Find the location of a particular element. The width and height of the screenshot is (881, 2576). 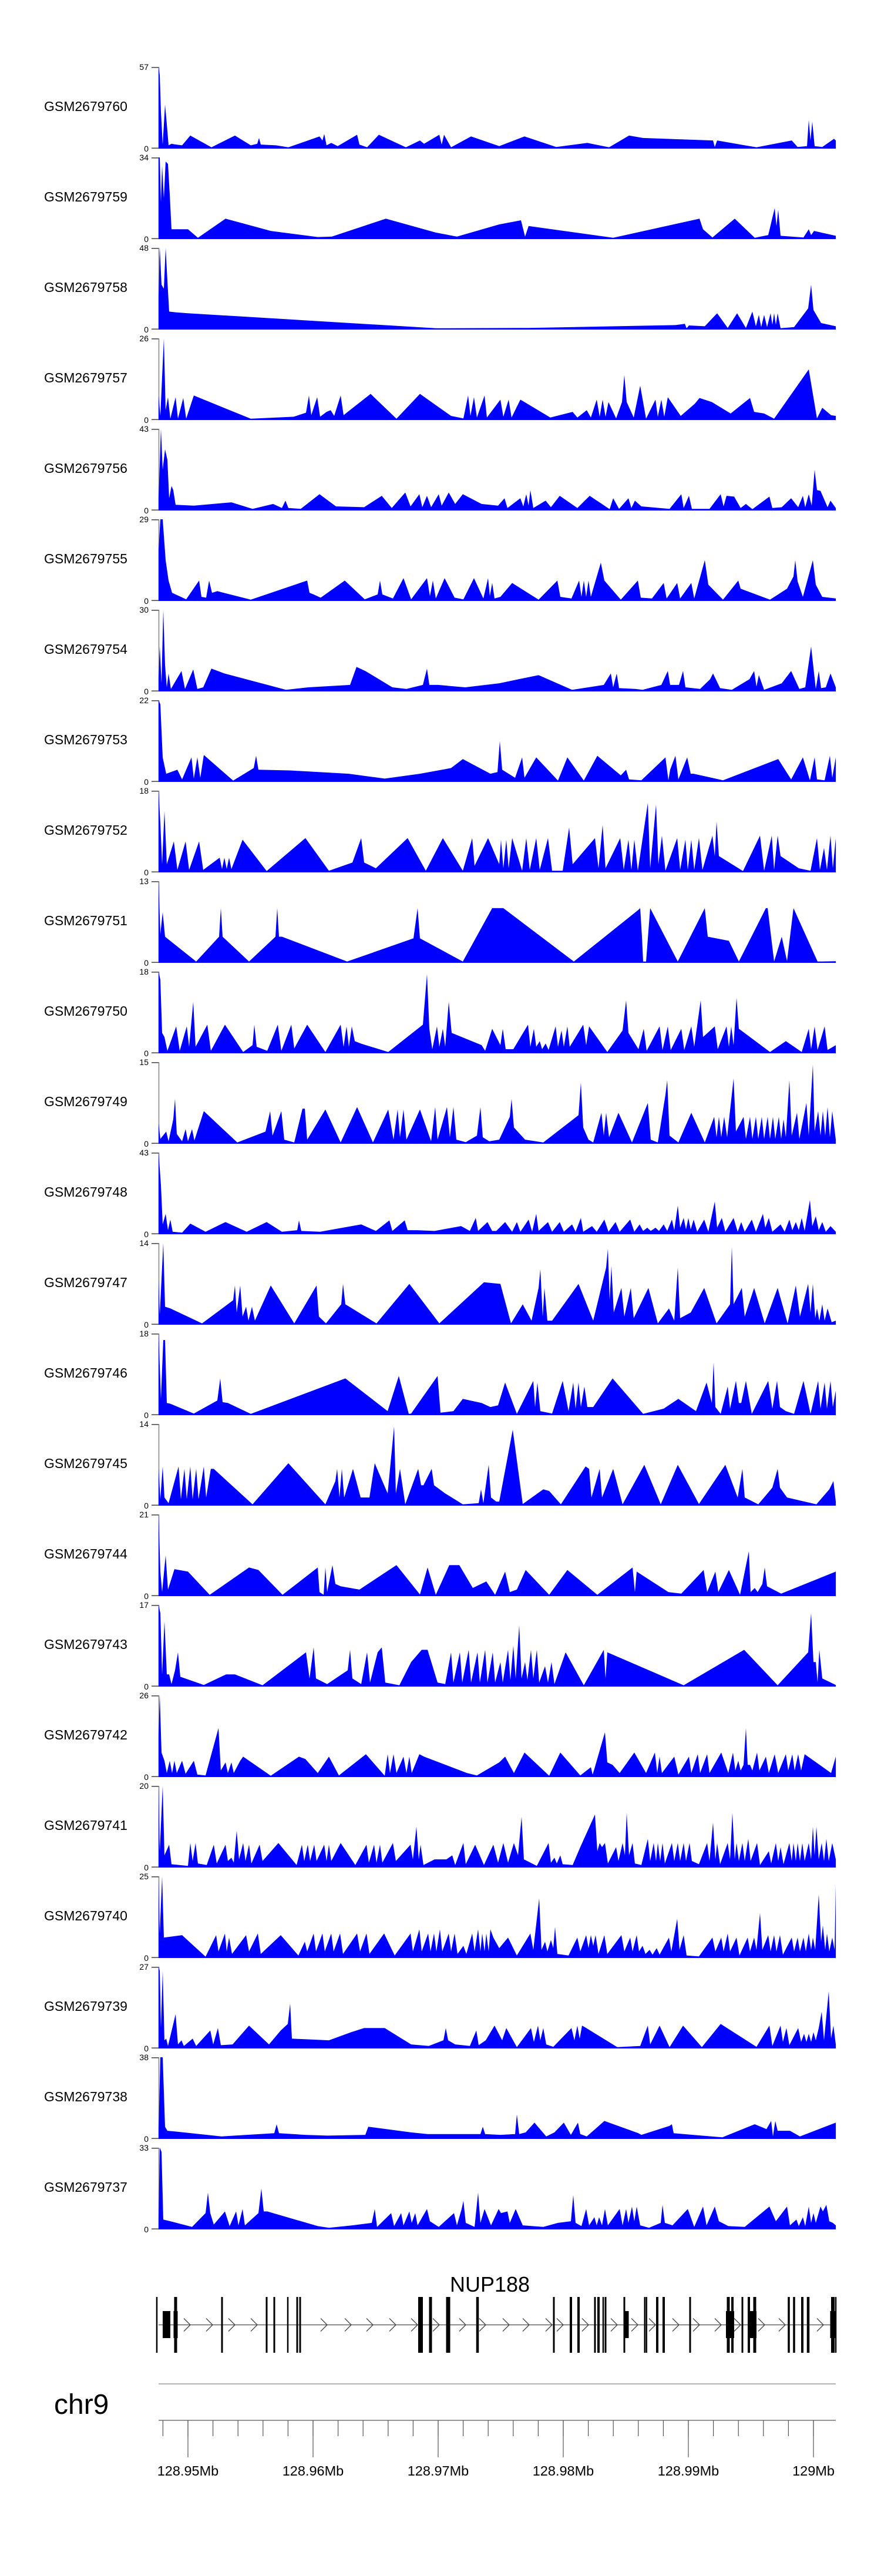

svg-text: 20 is located at coordinates (144, 1786).